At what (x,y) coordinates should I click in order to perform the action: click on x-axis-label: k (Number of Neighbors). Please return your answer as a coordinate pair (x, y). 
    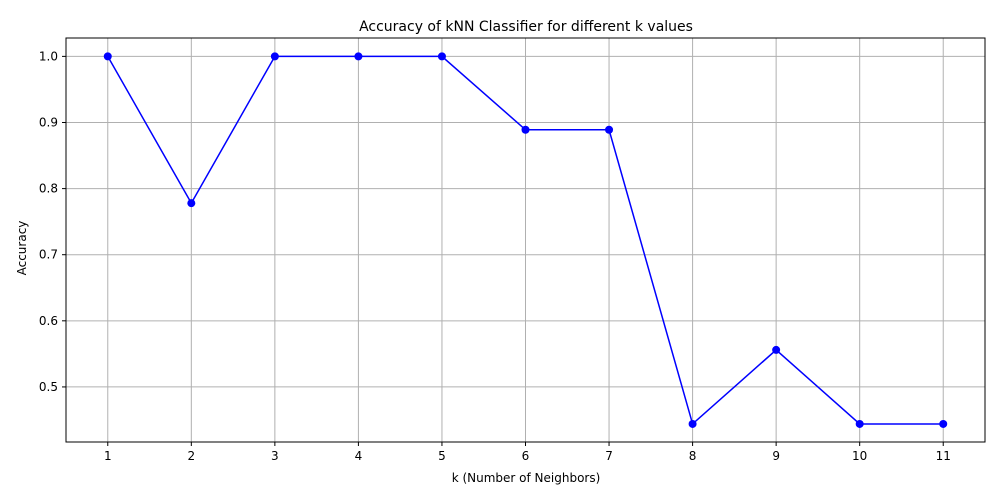
    Looking at the image, I should click on (526, 478).